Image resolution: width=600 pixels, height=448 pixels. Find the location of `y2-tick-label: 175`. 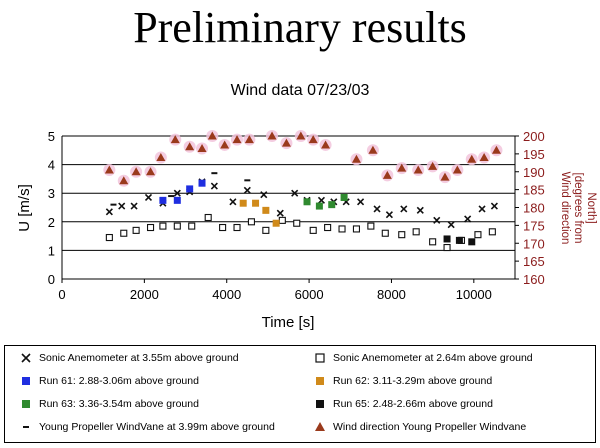

y2-tick-label: 175 is located at coordinates (534, 225).